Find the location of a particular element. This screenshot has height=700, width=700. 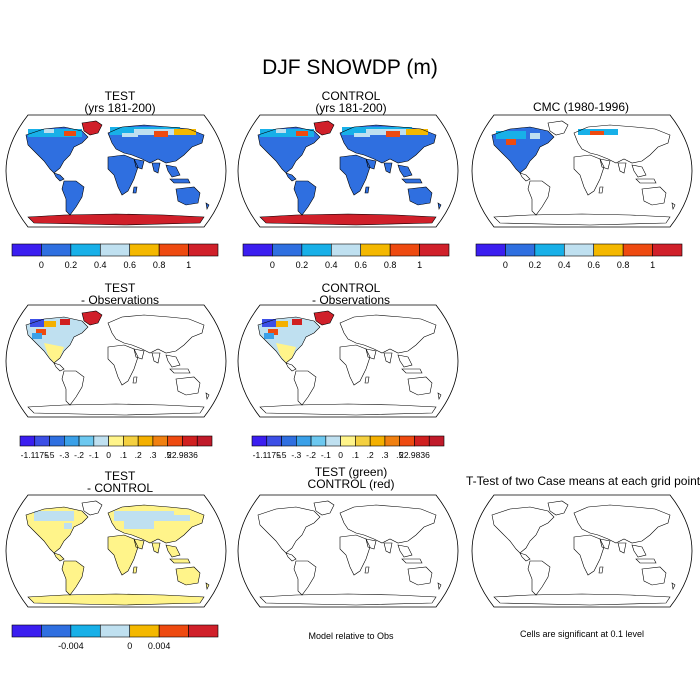

panel-title-line1: CONTROL is located at coordinates (351, 288).